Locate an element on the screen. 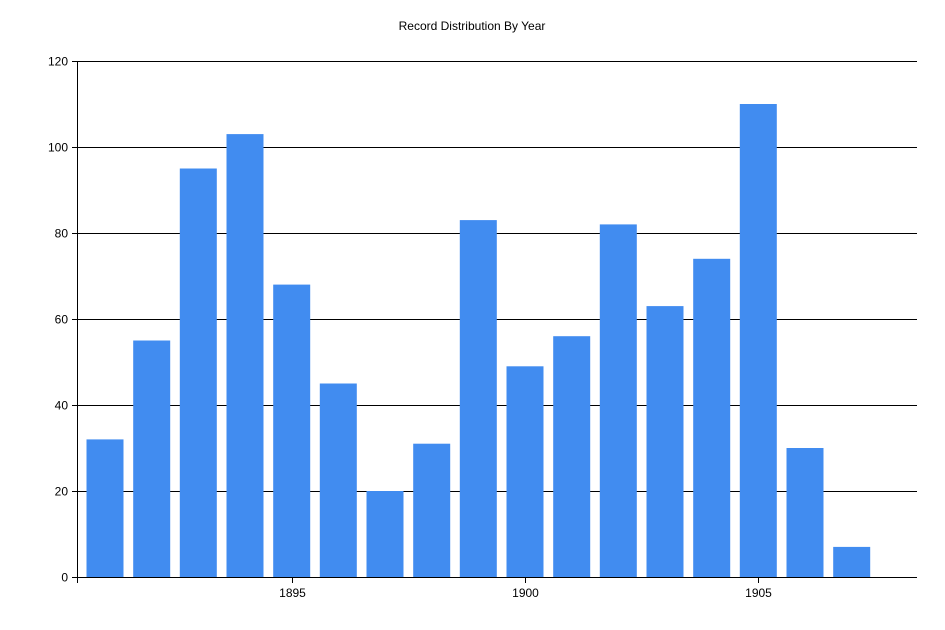 This screenshot has height=630, width=945. x-axis-ticks: 1895 1900 1905 is located at coordinates (525, 588).